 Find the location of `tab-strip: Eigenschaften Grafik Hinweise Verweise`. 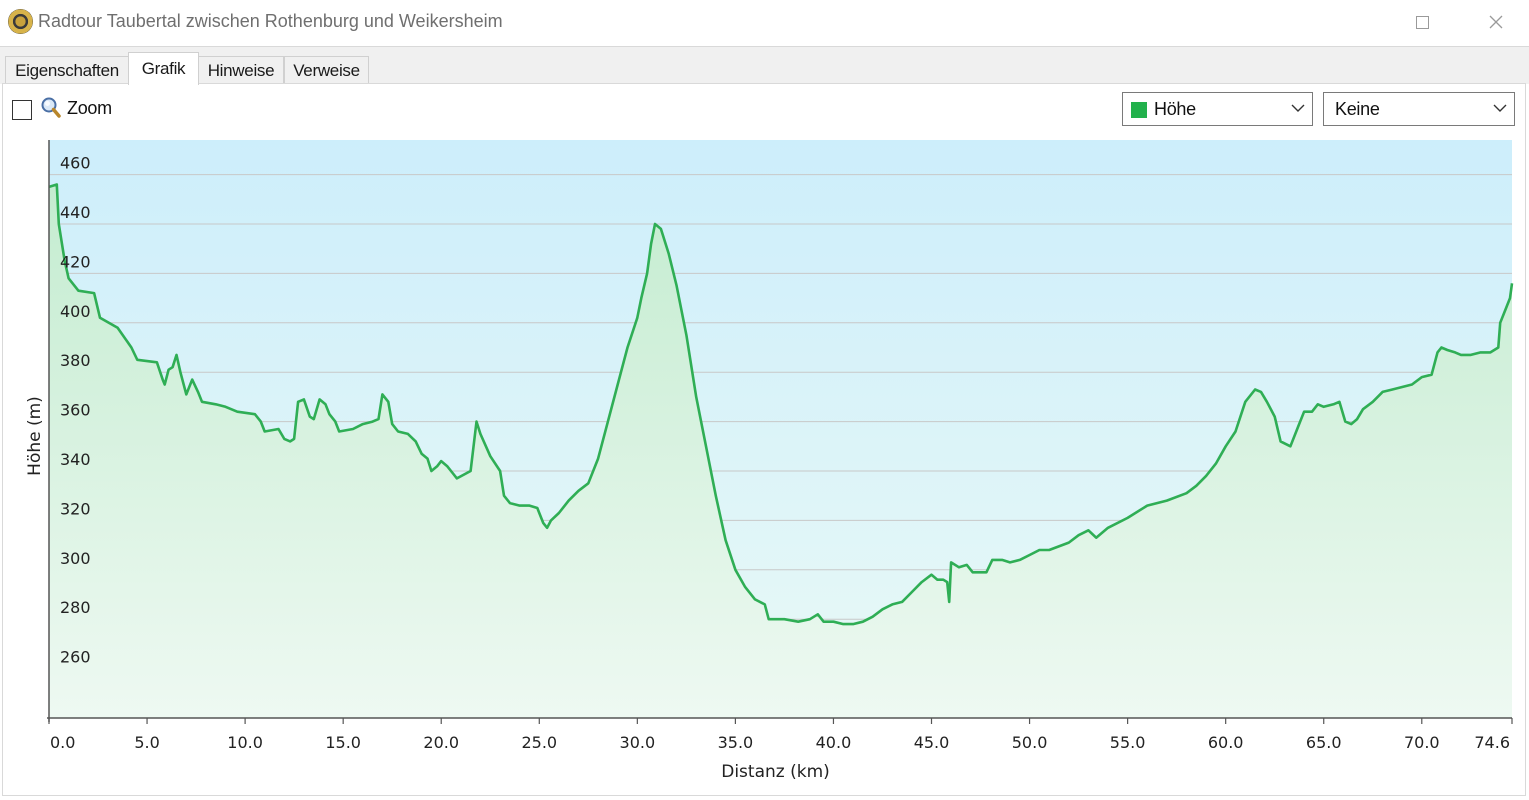

tab-strip: Eigenschaften Grafik Hinweise Verweise is located at coordinates (764, 65).